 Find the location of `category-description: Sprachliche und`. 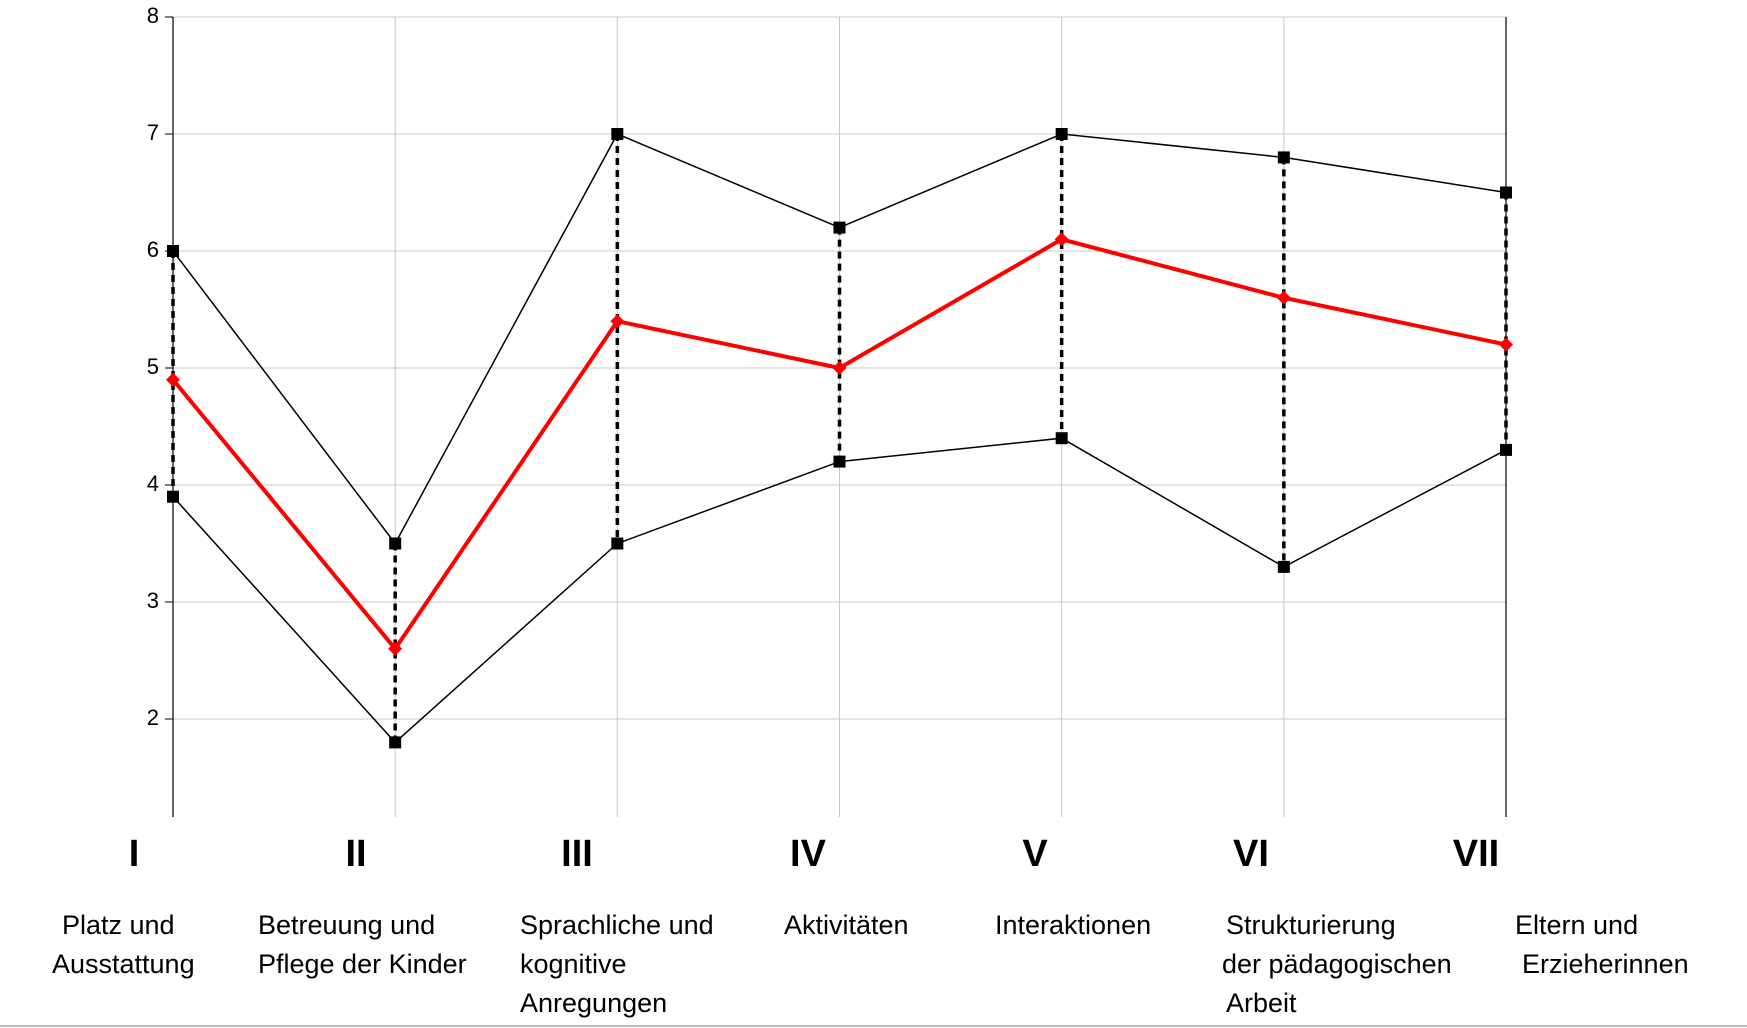

category-description: Sprachliche und is located at coordinates (617, 925).